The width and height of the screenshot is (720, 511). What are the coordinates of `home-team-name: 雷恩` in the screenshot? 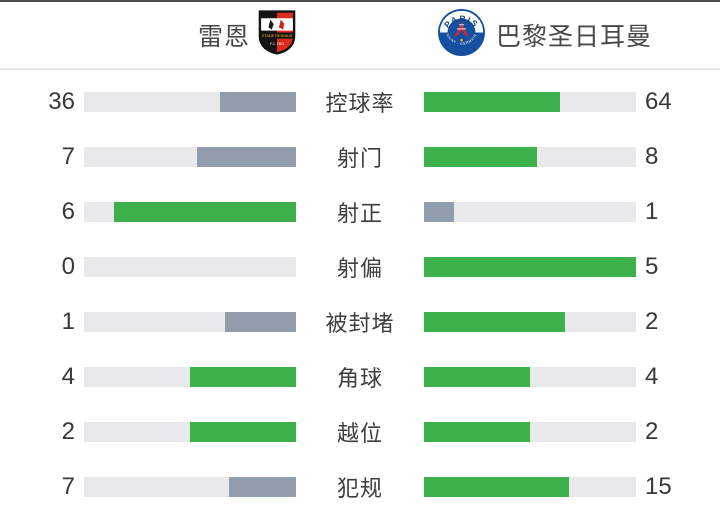 It's located at (223, 37).